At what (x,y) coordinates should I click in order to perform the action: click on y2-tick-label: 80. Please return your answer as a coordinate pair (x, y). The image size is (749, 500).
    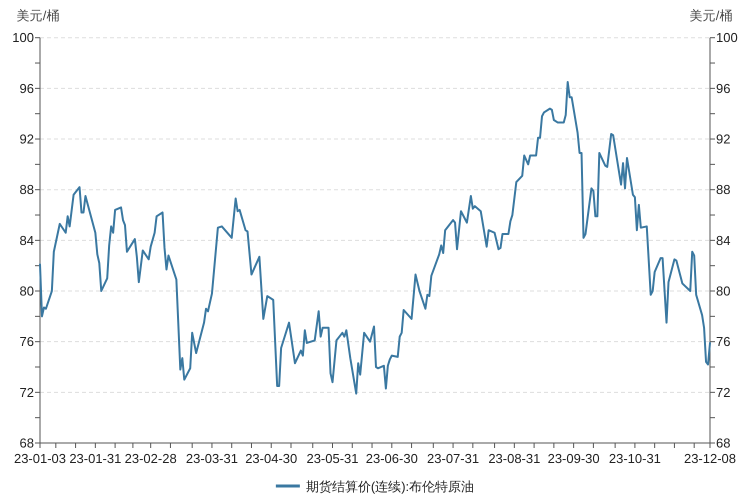
    Looking at the image, I should click on (723, 291).